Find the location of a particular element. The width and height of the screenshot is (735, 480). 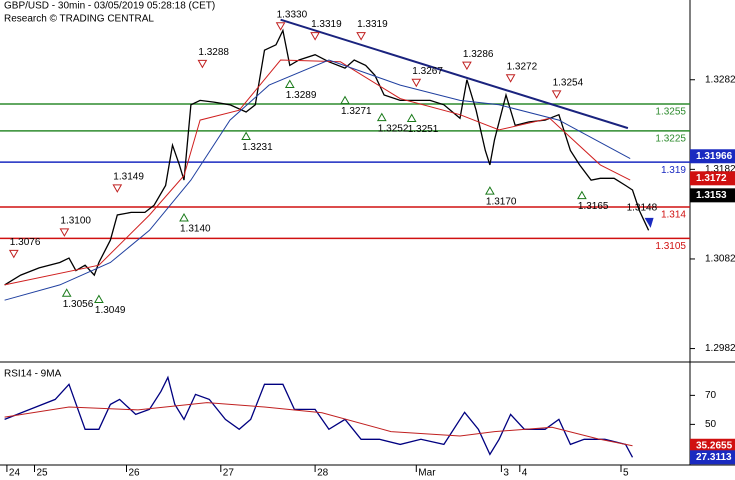

price-tag-label: 1.3172 is located at coordinates (711, 178).